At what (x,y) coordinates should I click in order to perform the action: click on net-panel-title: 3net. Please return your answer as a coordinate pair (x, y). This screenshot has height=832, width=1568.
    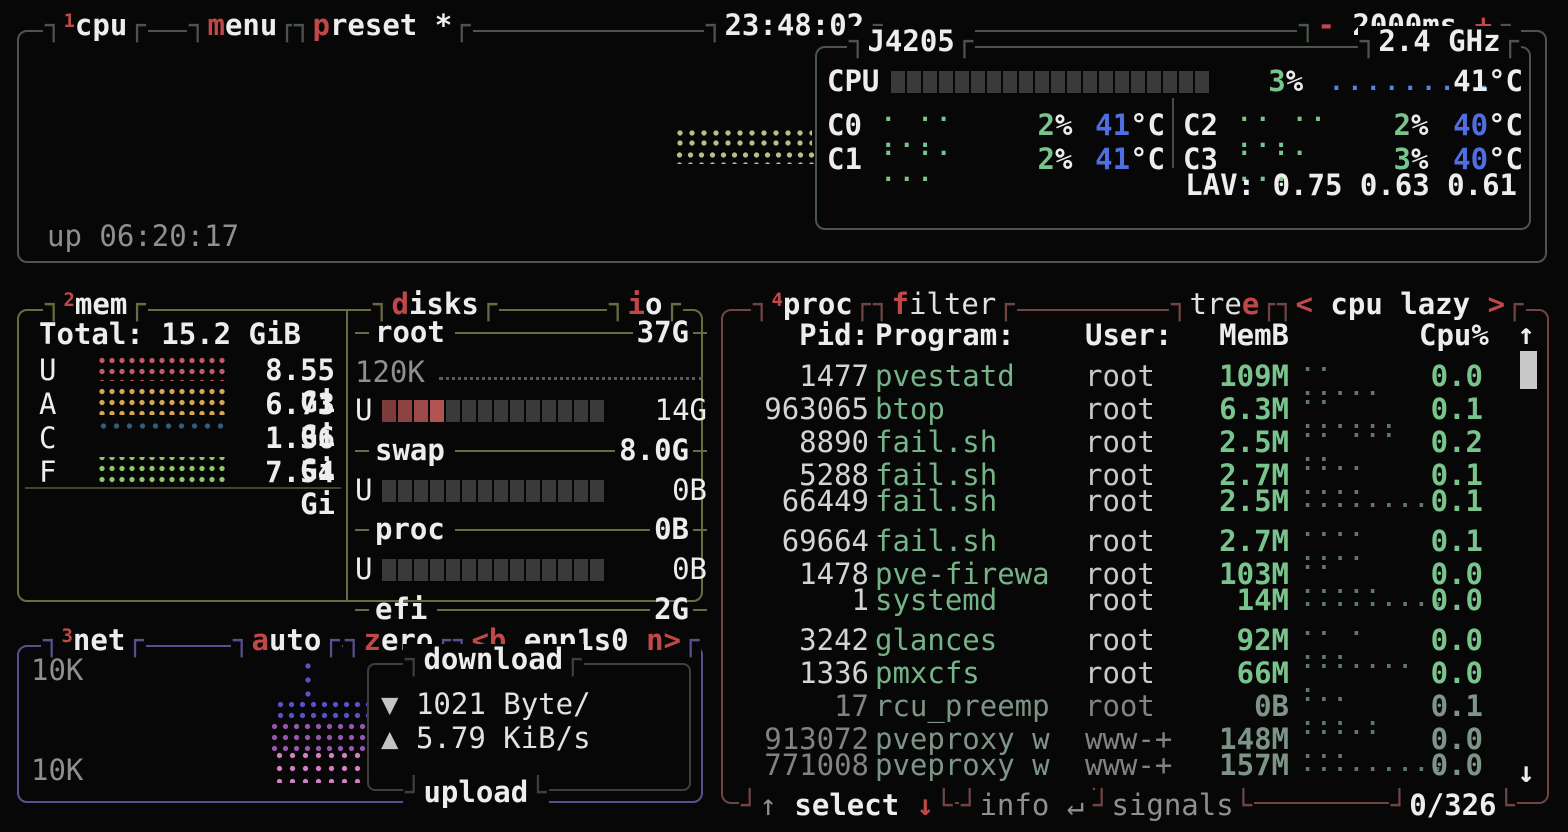
    Looking at the image, I should click on (93, 640).